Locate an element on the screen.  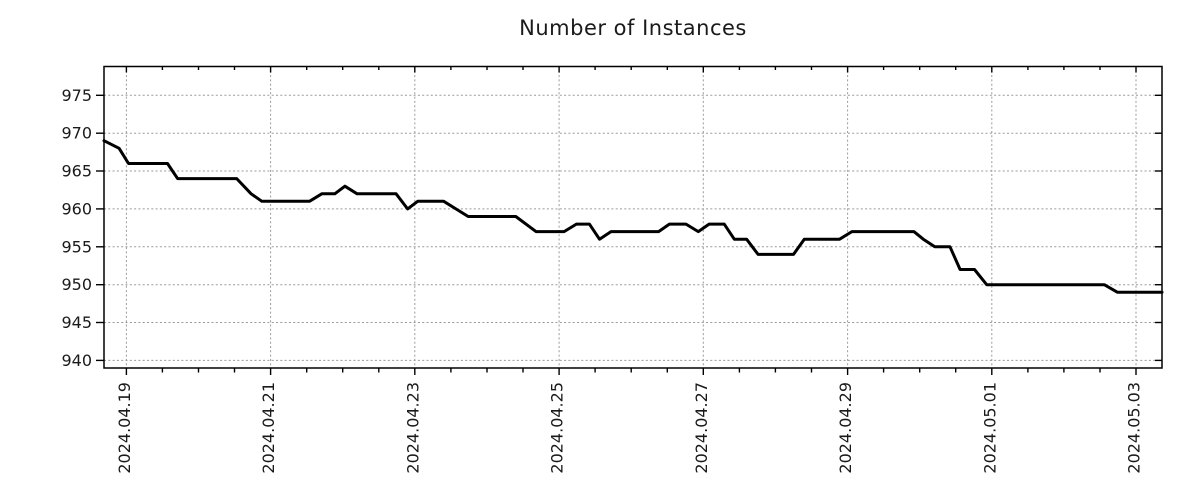
x-tick-label: 2024.04.19 is located at coordinates (124, 428).